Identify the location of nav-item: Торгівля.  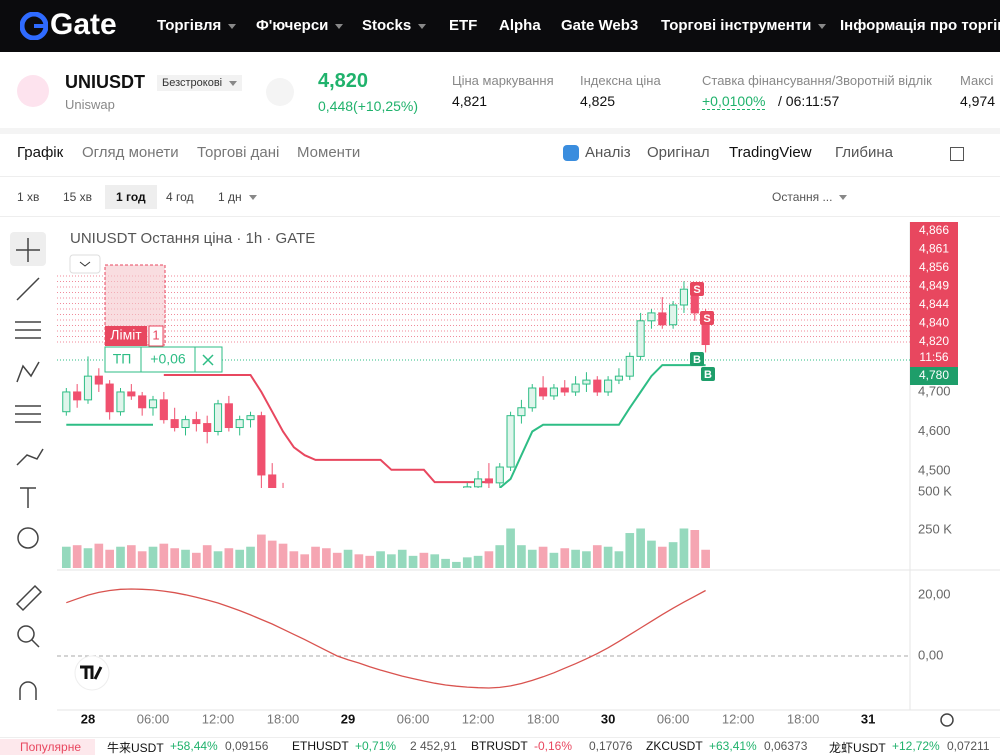
(196, 25).